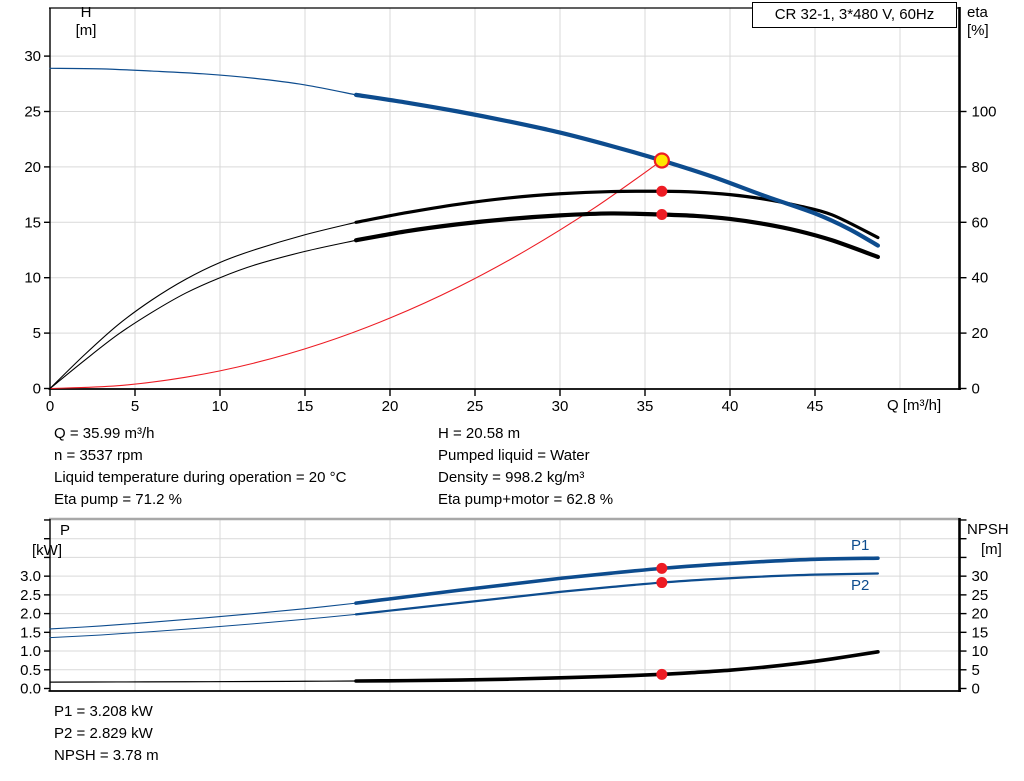  I want to click on info-p2: P2 = 2.829 kW, so click(103, 733).